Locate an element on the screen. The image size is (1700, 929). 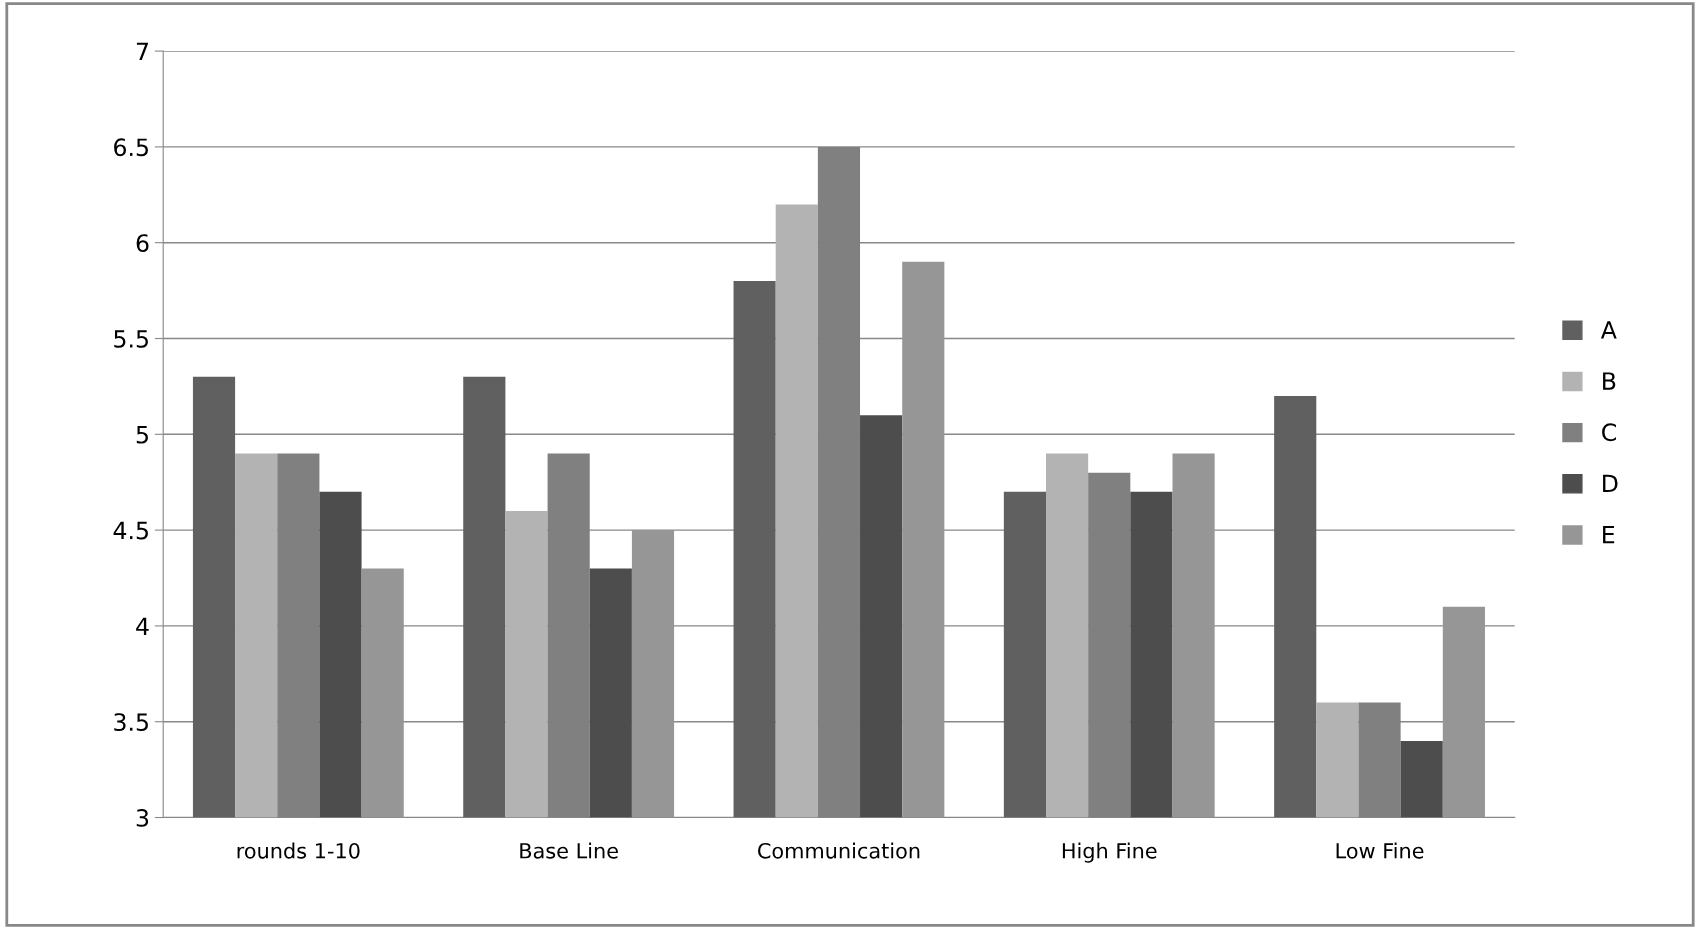
legend-label: D is located at coordinates (1610, 483).